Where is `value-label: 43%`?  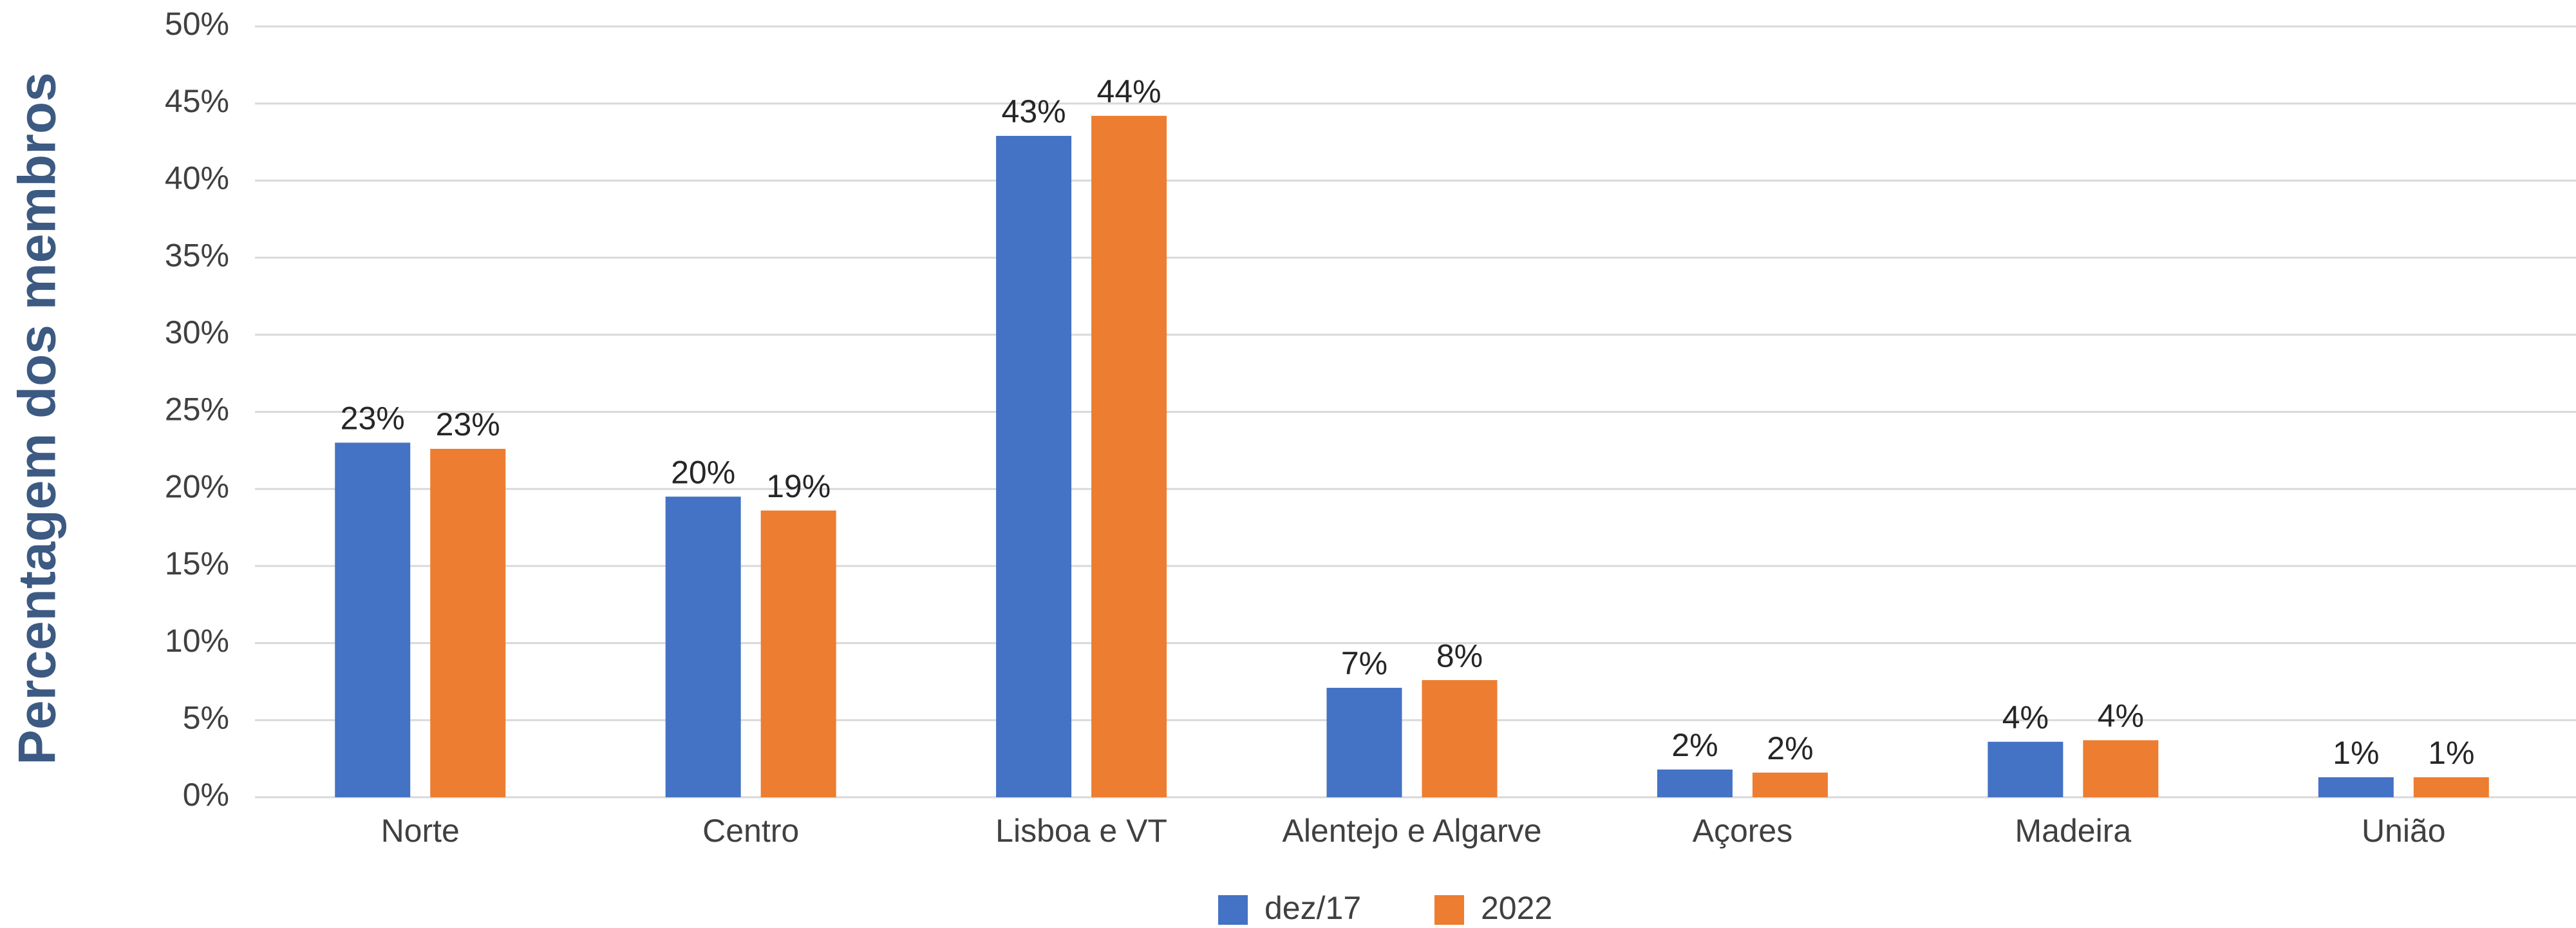
value-label: 43% is located at coordinates (1034, 111).